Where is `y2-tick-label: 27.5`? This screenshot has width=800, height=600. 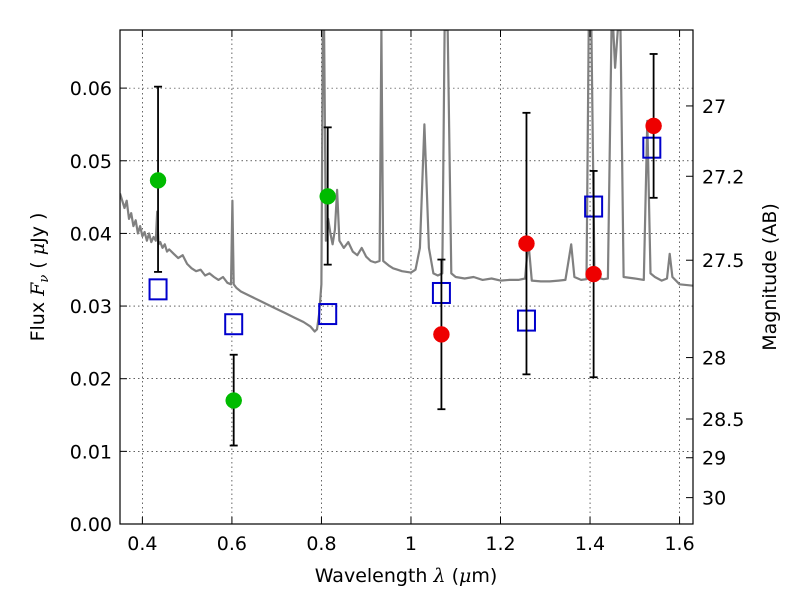 y2-tick-label: 27.5 is located at coordinates (723, 261).